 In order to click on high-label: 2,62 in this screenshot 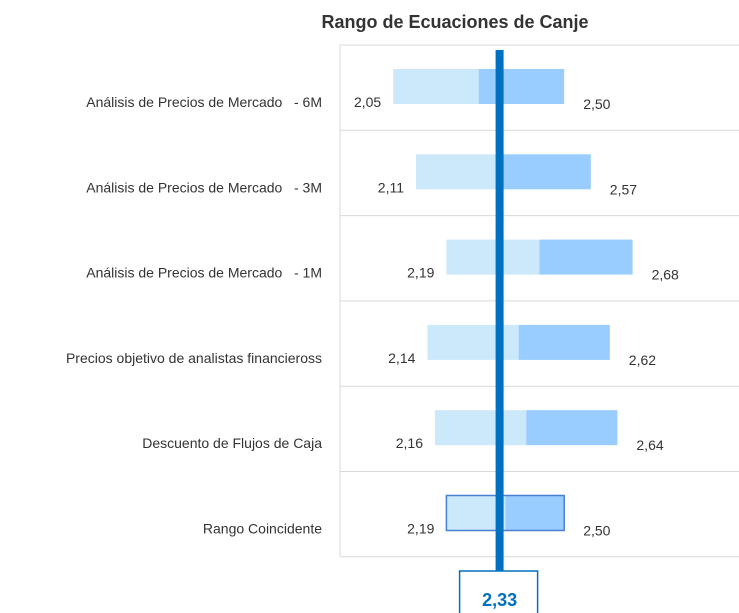, I will do `click(642, 360)`.